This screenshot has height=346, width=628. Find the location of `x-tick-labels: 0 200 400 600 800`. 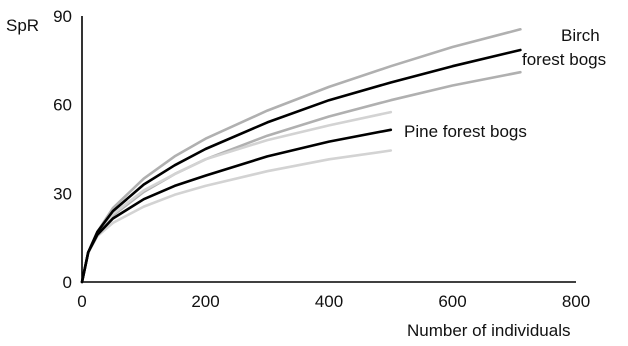

x-tick-labels: 0 200 400 600 800 is located at coordinates (333, 301).